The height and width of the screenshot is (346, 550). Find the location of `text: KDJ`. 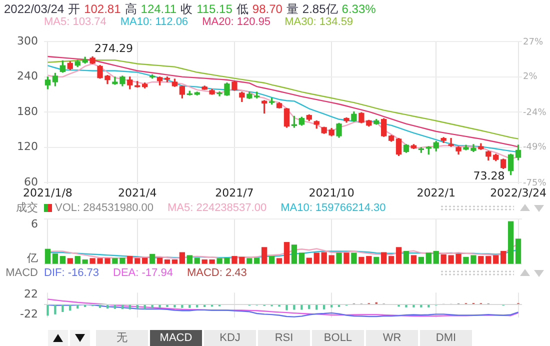

text: KDJ is located at coordinates (230, 338).